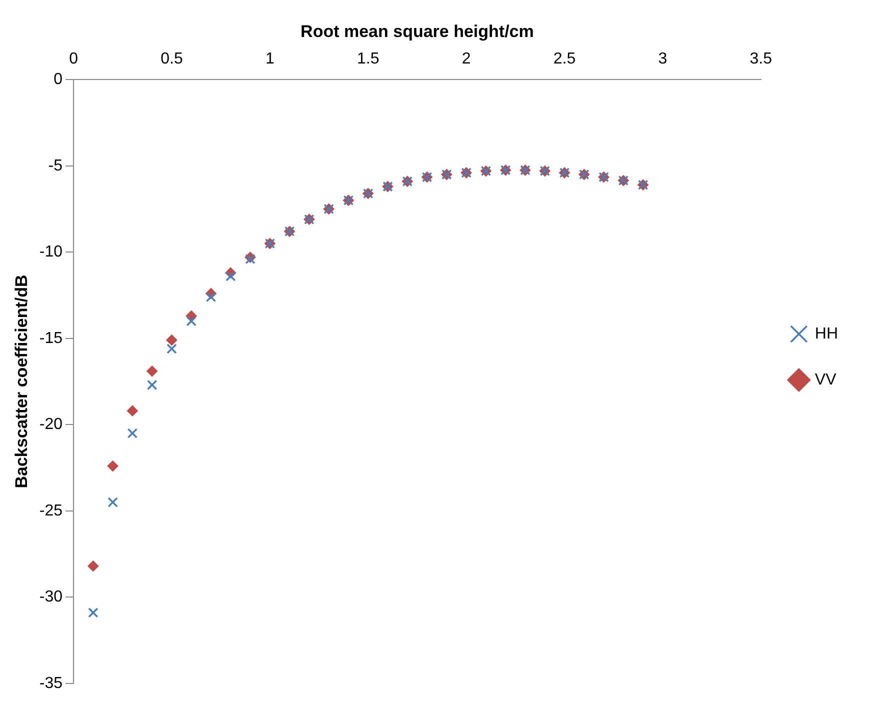 This screenshot has height=704, width=877. Describe the element at coordinates (51, 252) in the screenshot. I see `y-tick-label: -10` at that location.